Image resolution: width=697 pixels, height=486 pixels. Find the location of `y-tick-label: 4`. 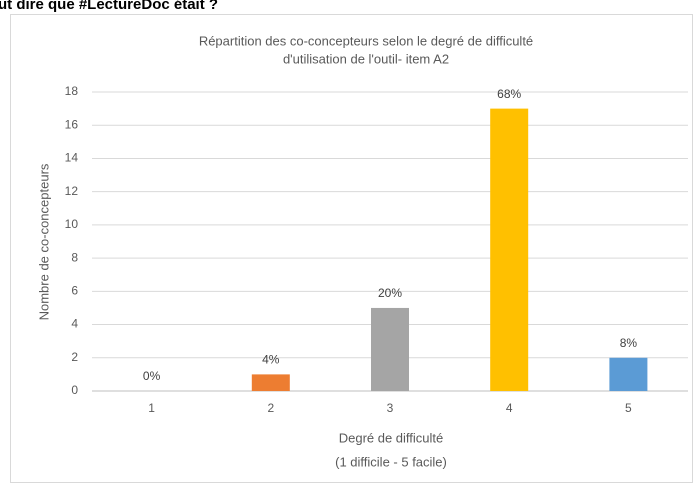

y-tick-label: 4 is located at coordinates (74, 324).